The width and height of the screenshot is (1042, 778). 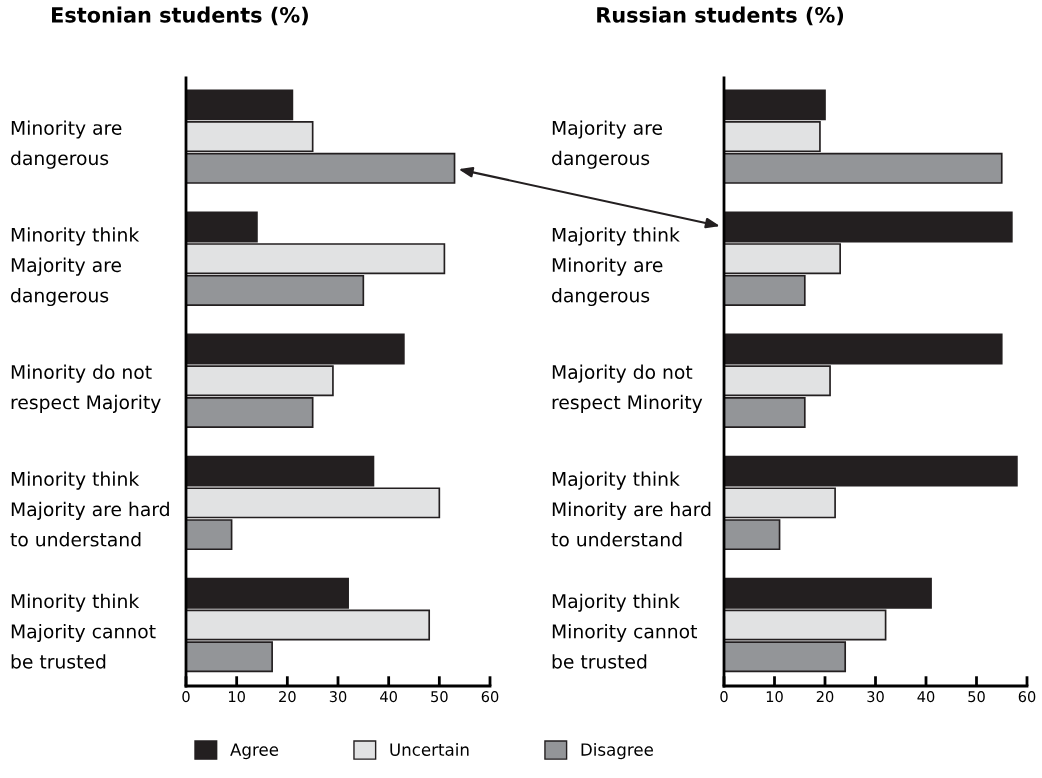 I want to click on y-tick-label: Majority think Minority are hard to understand, so click(x=631, y=509).